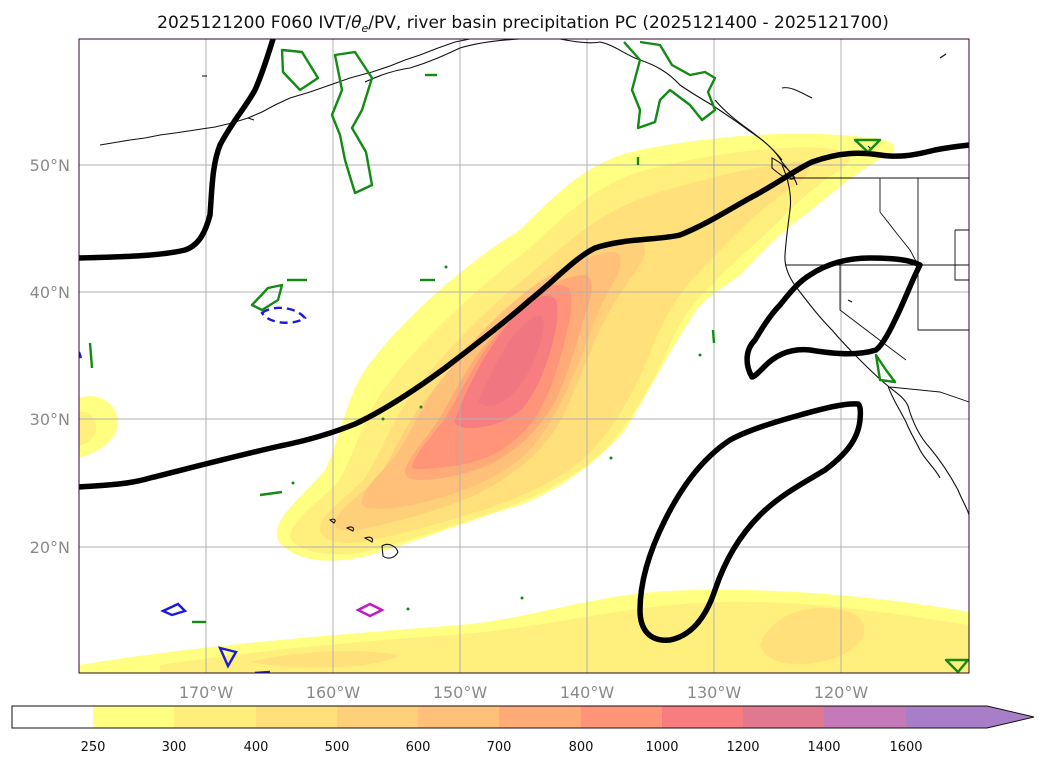  I want to click on lon-label-150w: 150°W, so click(460, 692).